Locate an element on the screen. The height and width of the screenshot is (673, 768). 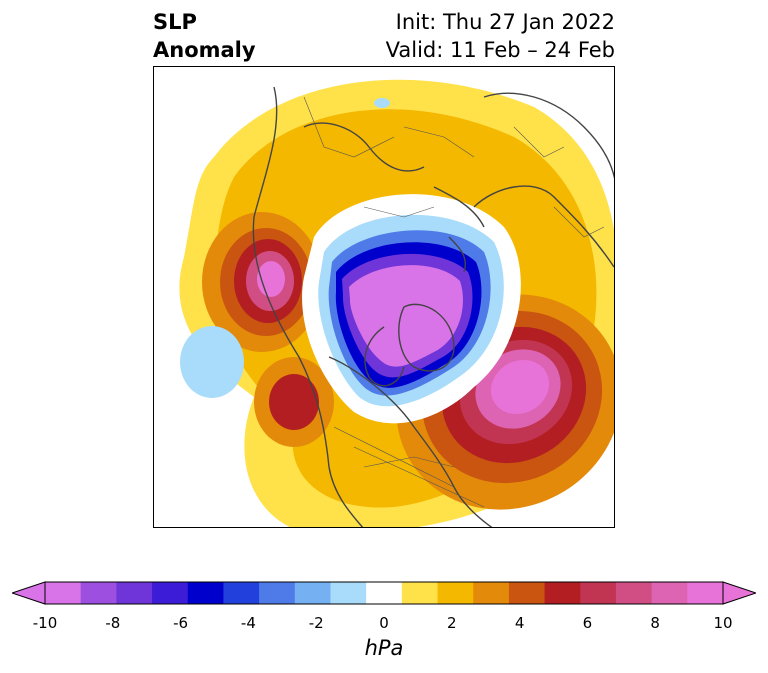
colorbar-extend-high is located at coordinates (739, 593).